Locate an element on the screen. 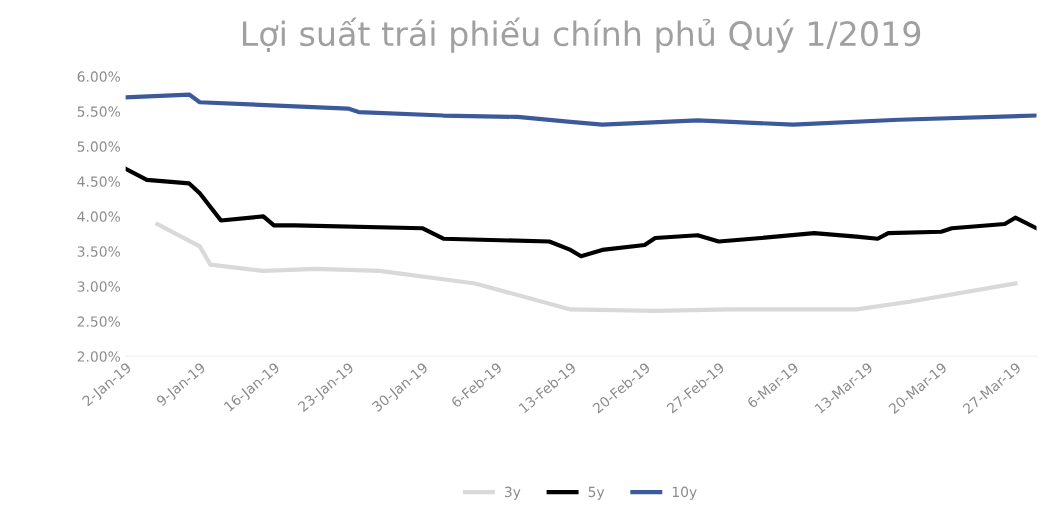 The image size is (1047, 509). legend-label: 10y is located at coordinates (684, 493).